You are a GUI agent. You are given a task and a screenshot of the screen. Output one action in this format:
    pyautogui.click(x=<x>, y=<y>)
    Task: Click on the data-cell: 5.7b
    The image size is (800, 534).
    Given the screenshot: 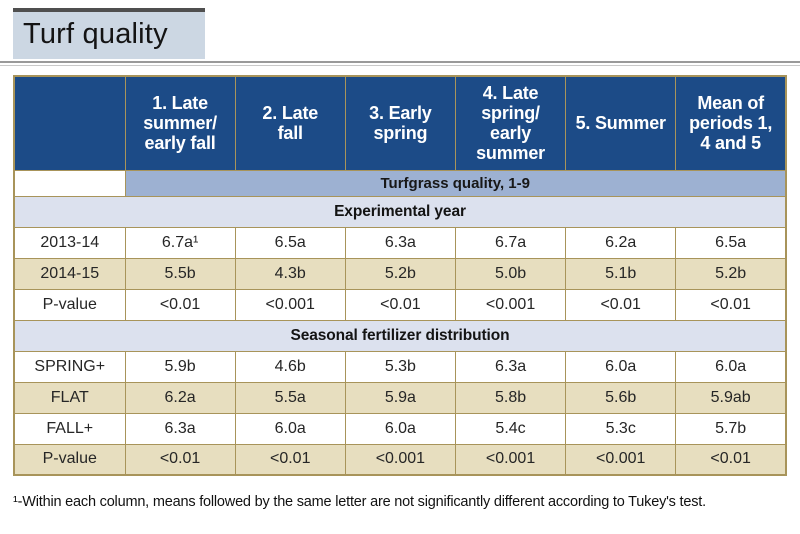 What is the action you would take?
    pyautogui.click(x=731, y=428)
    